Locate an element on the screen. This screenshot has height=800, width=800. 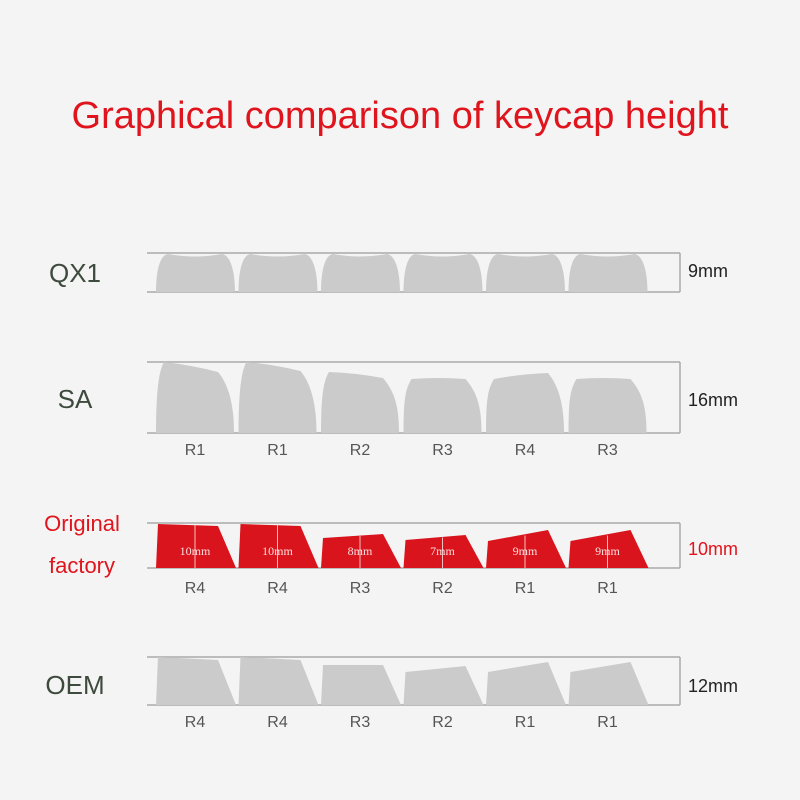
title: Graphical comparison of keycap height is located at coordinates (400, 116).